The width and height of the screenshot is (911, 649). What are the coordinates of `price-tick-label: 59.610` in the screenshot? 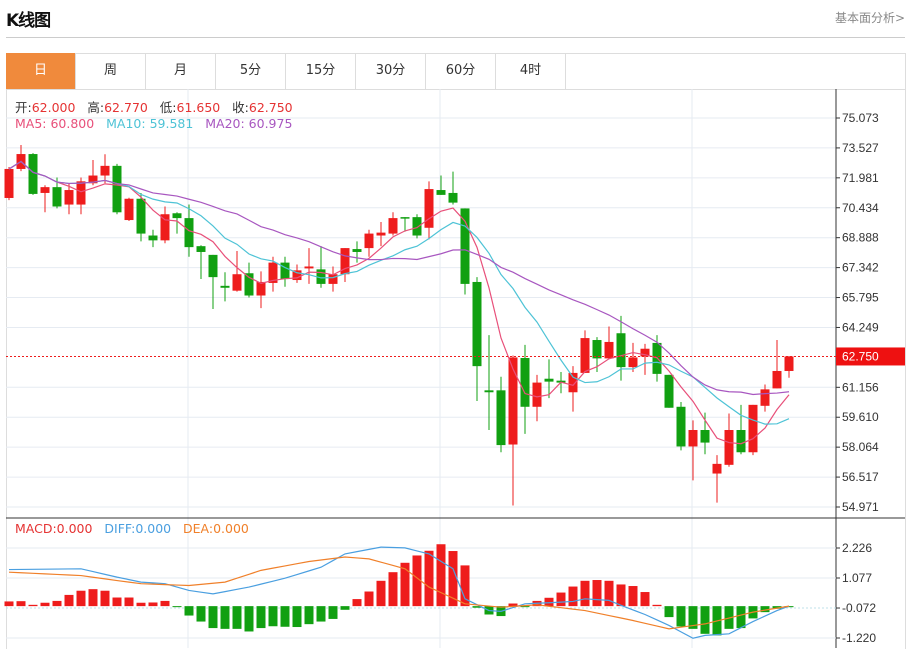 It's located at (860, 417).